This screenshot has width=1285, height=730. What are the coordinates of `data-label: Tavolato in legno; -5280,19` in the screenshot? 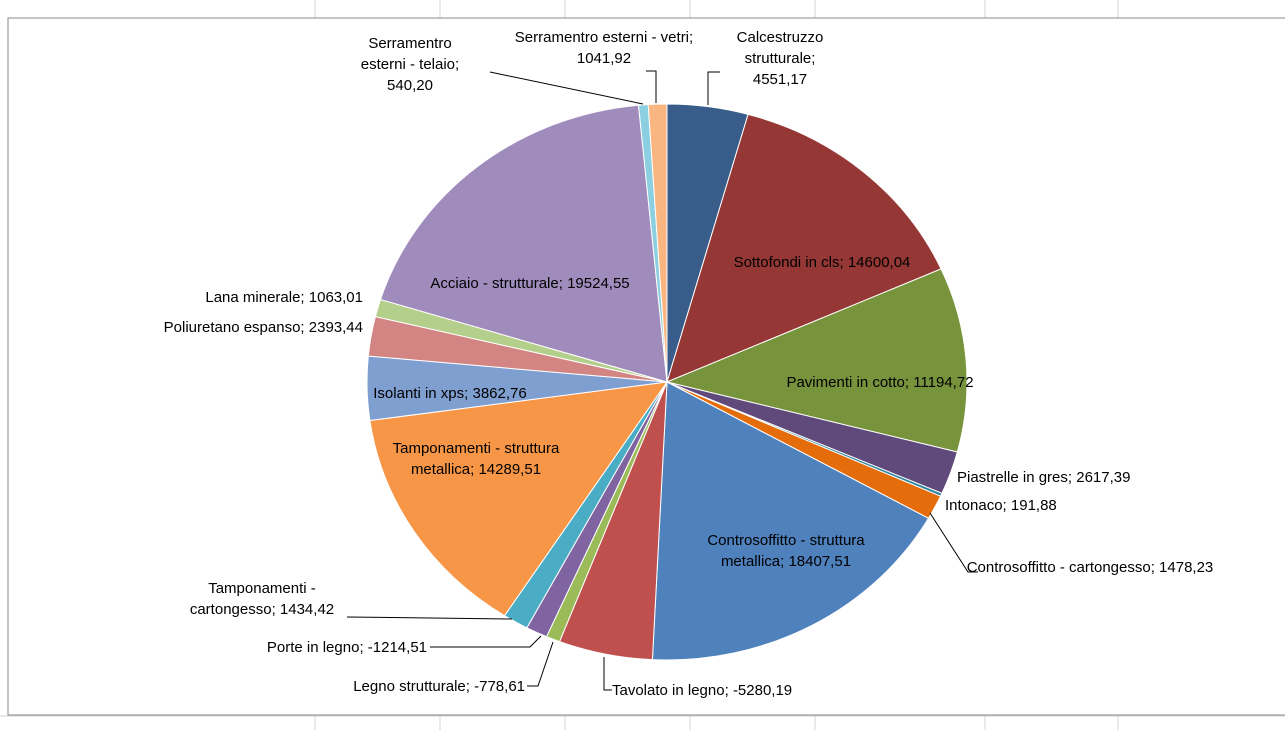 It's located at (702, 690).